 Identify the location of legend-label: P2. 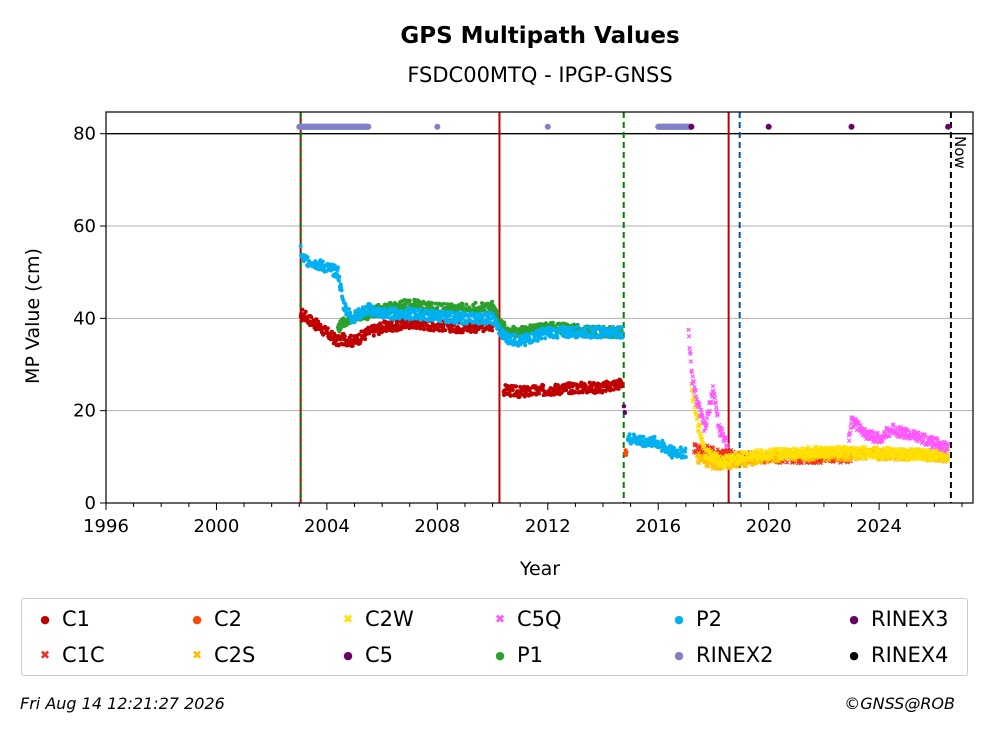
(709, 619).